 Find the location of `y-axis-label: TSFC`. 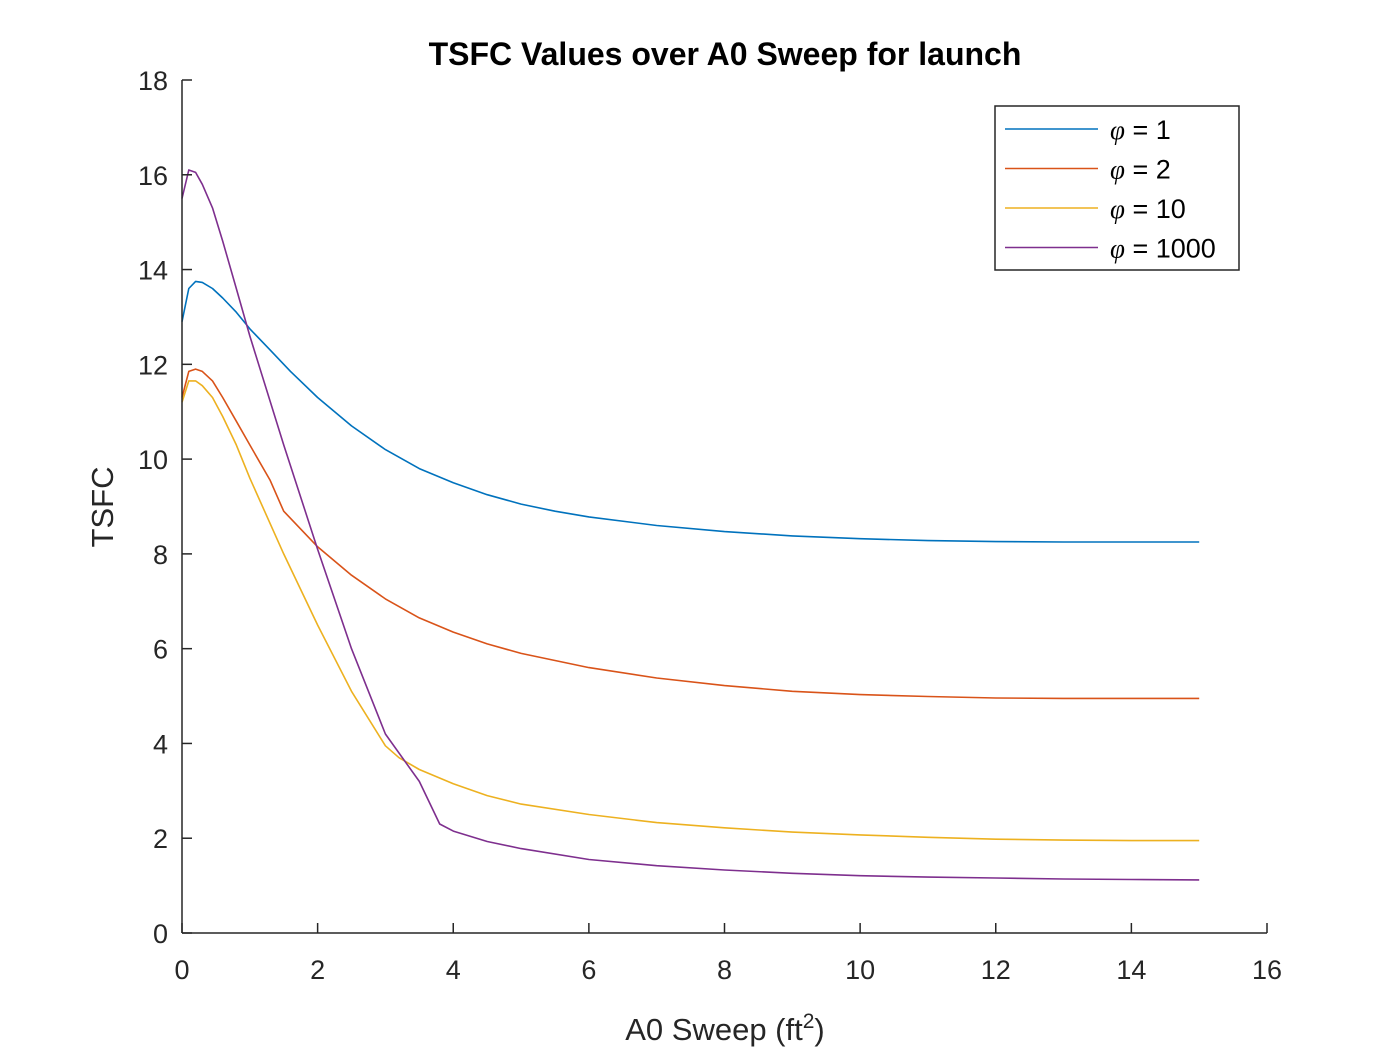

y-axis-label: TSFC is located at coordinates (102, 507).